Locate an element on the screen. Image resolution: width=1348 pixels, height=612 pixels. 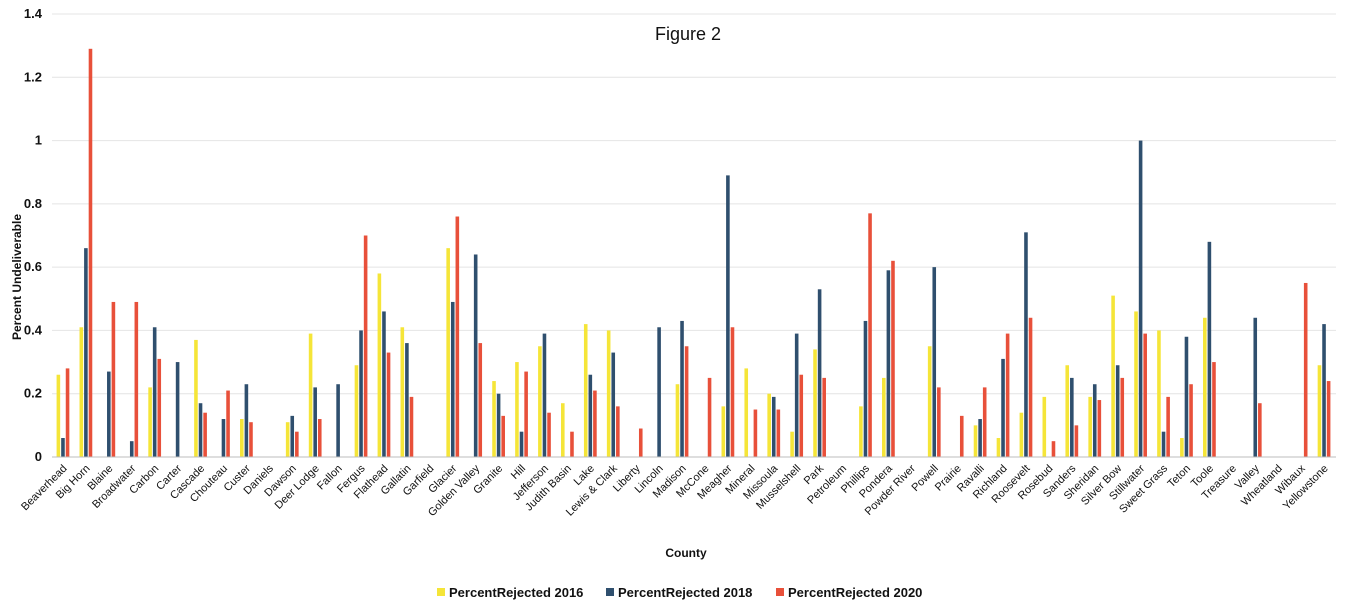
y-axis-label: Percent Undeliverable is located at coordinates (17, 277).